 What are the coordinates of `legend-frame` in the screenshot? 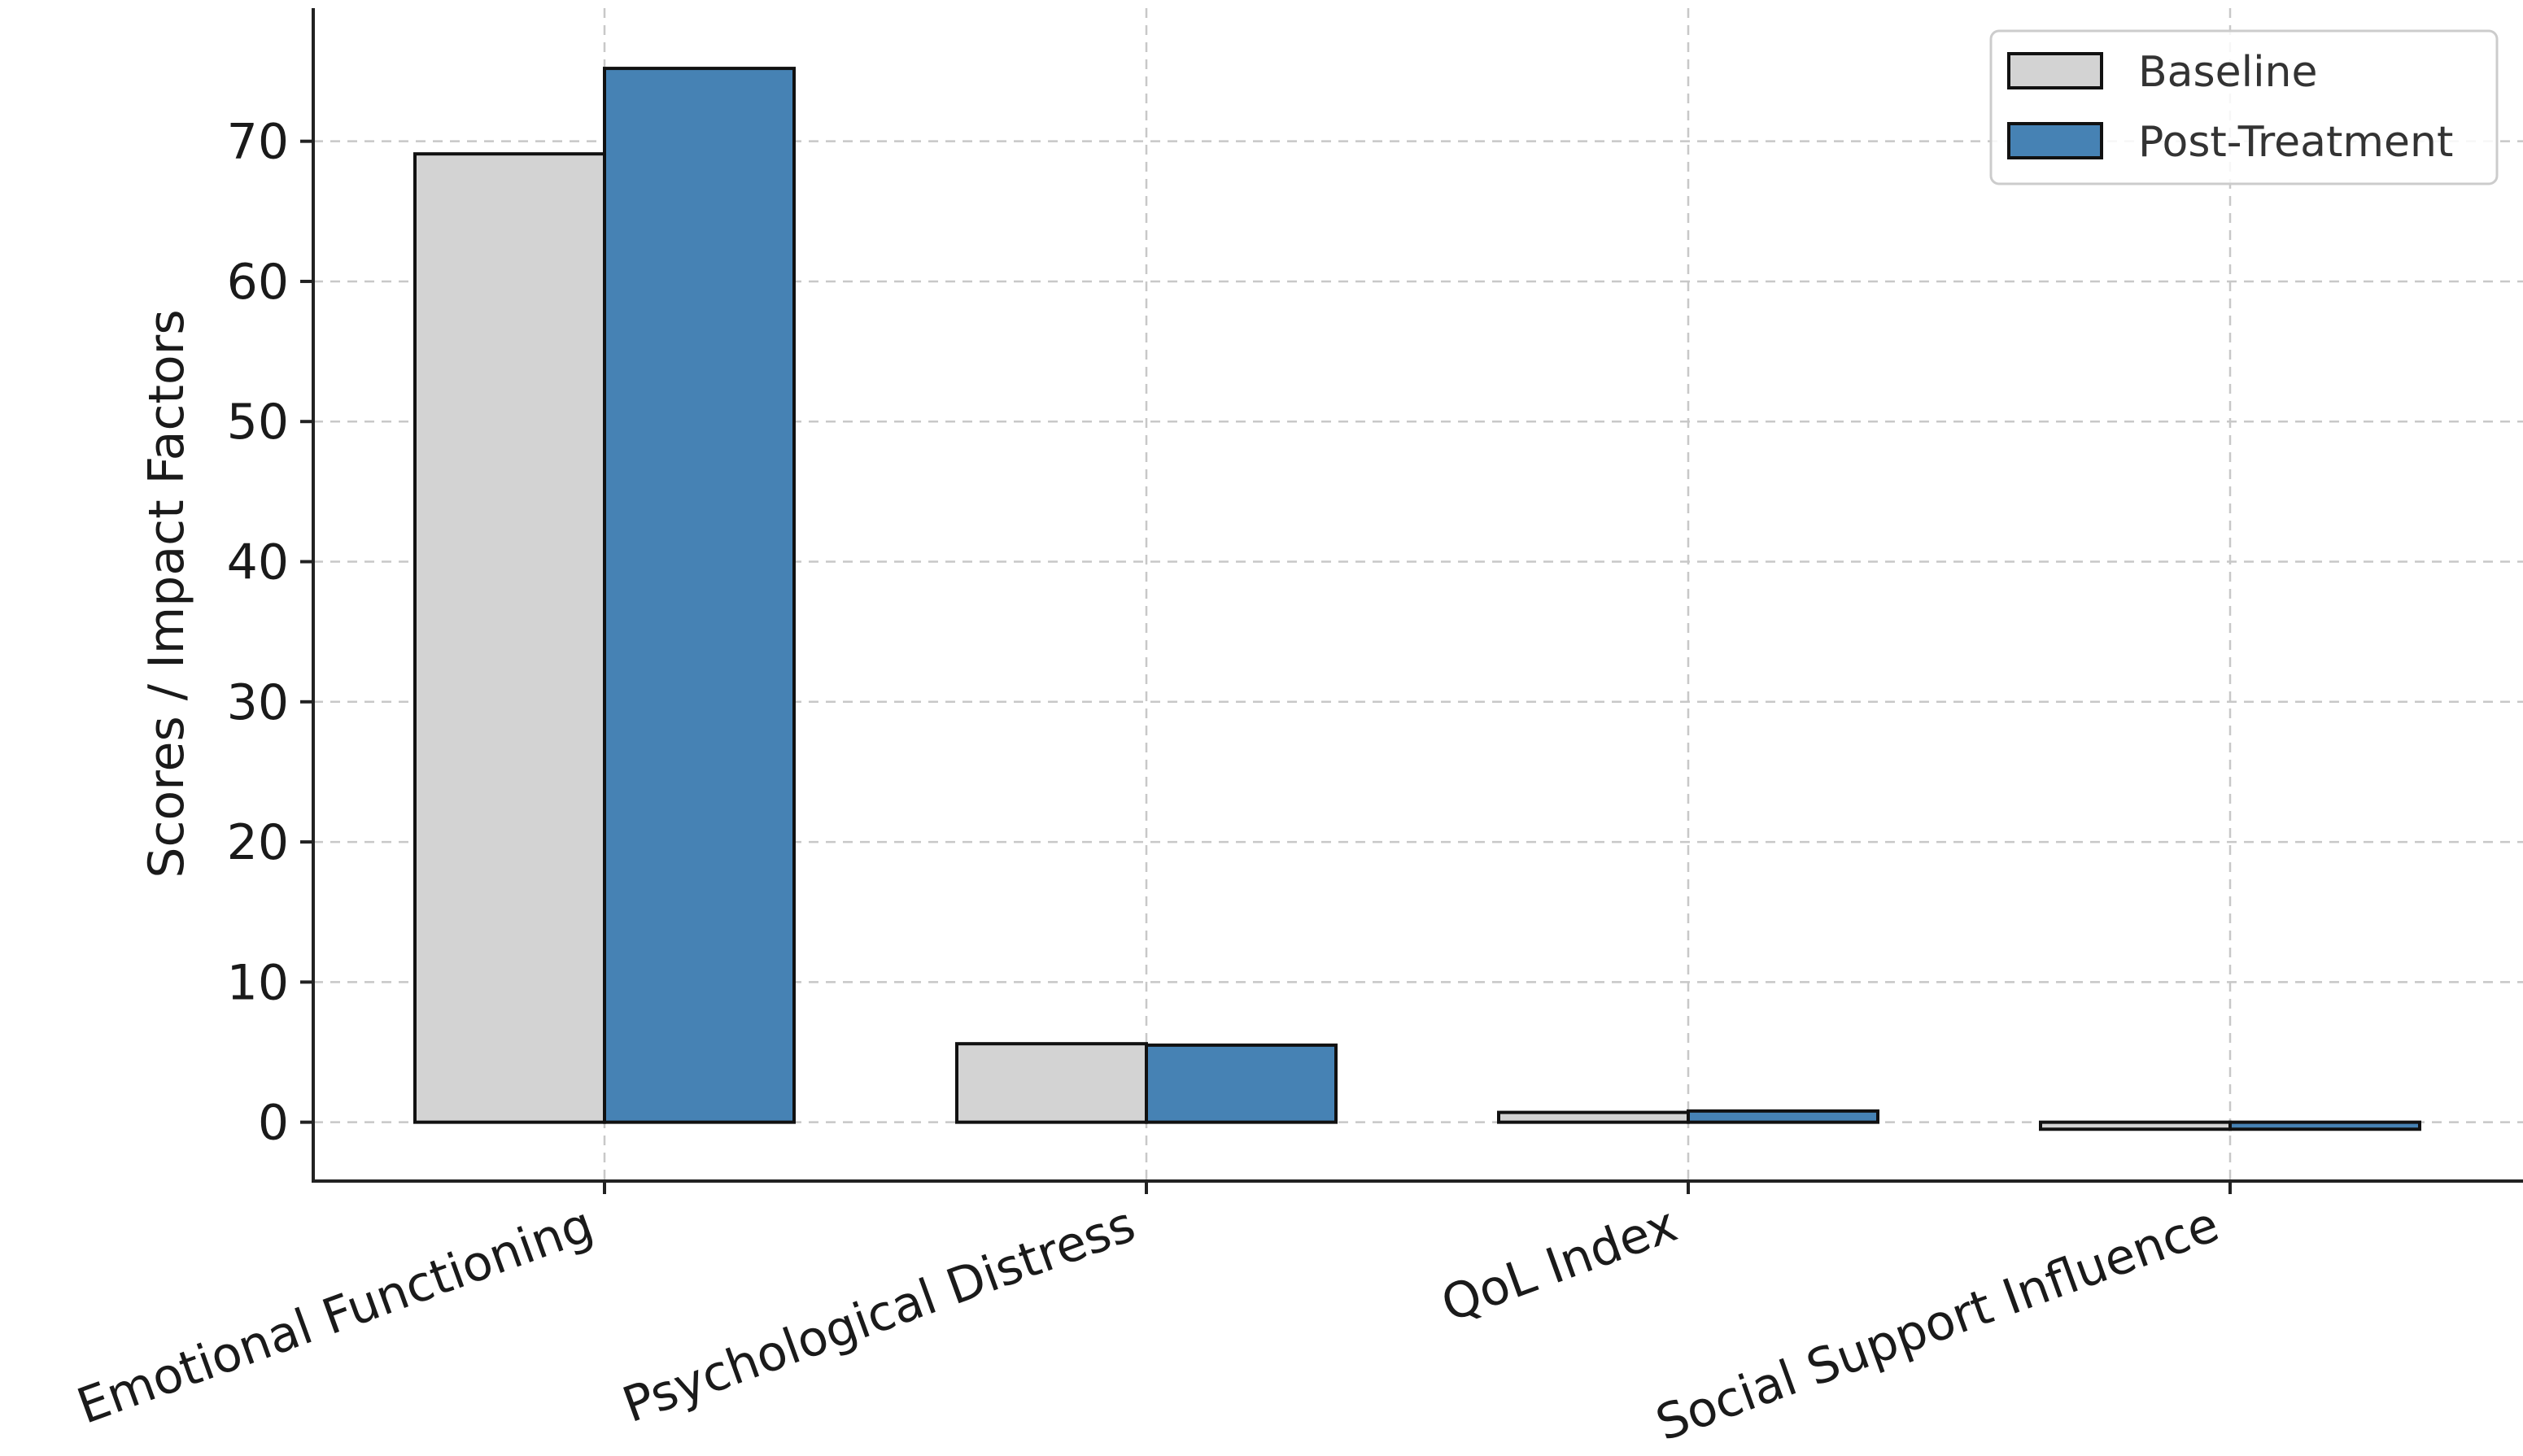 It's located at (2244, 107).